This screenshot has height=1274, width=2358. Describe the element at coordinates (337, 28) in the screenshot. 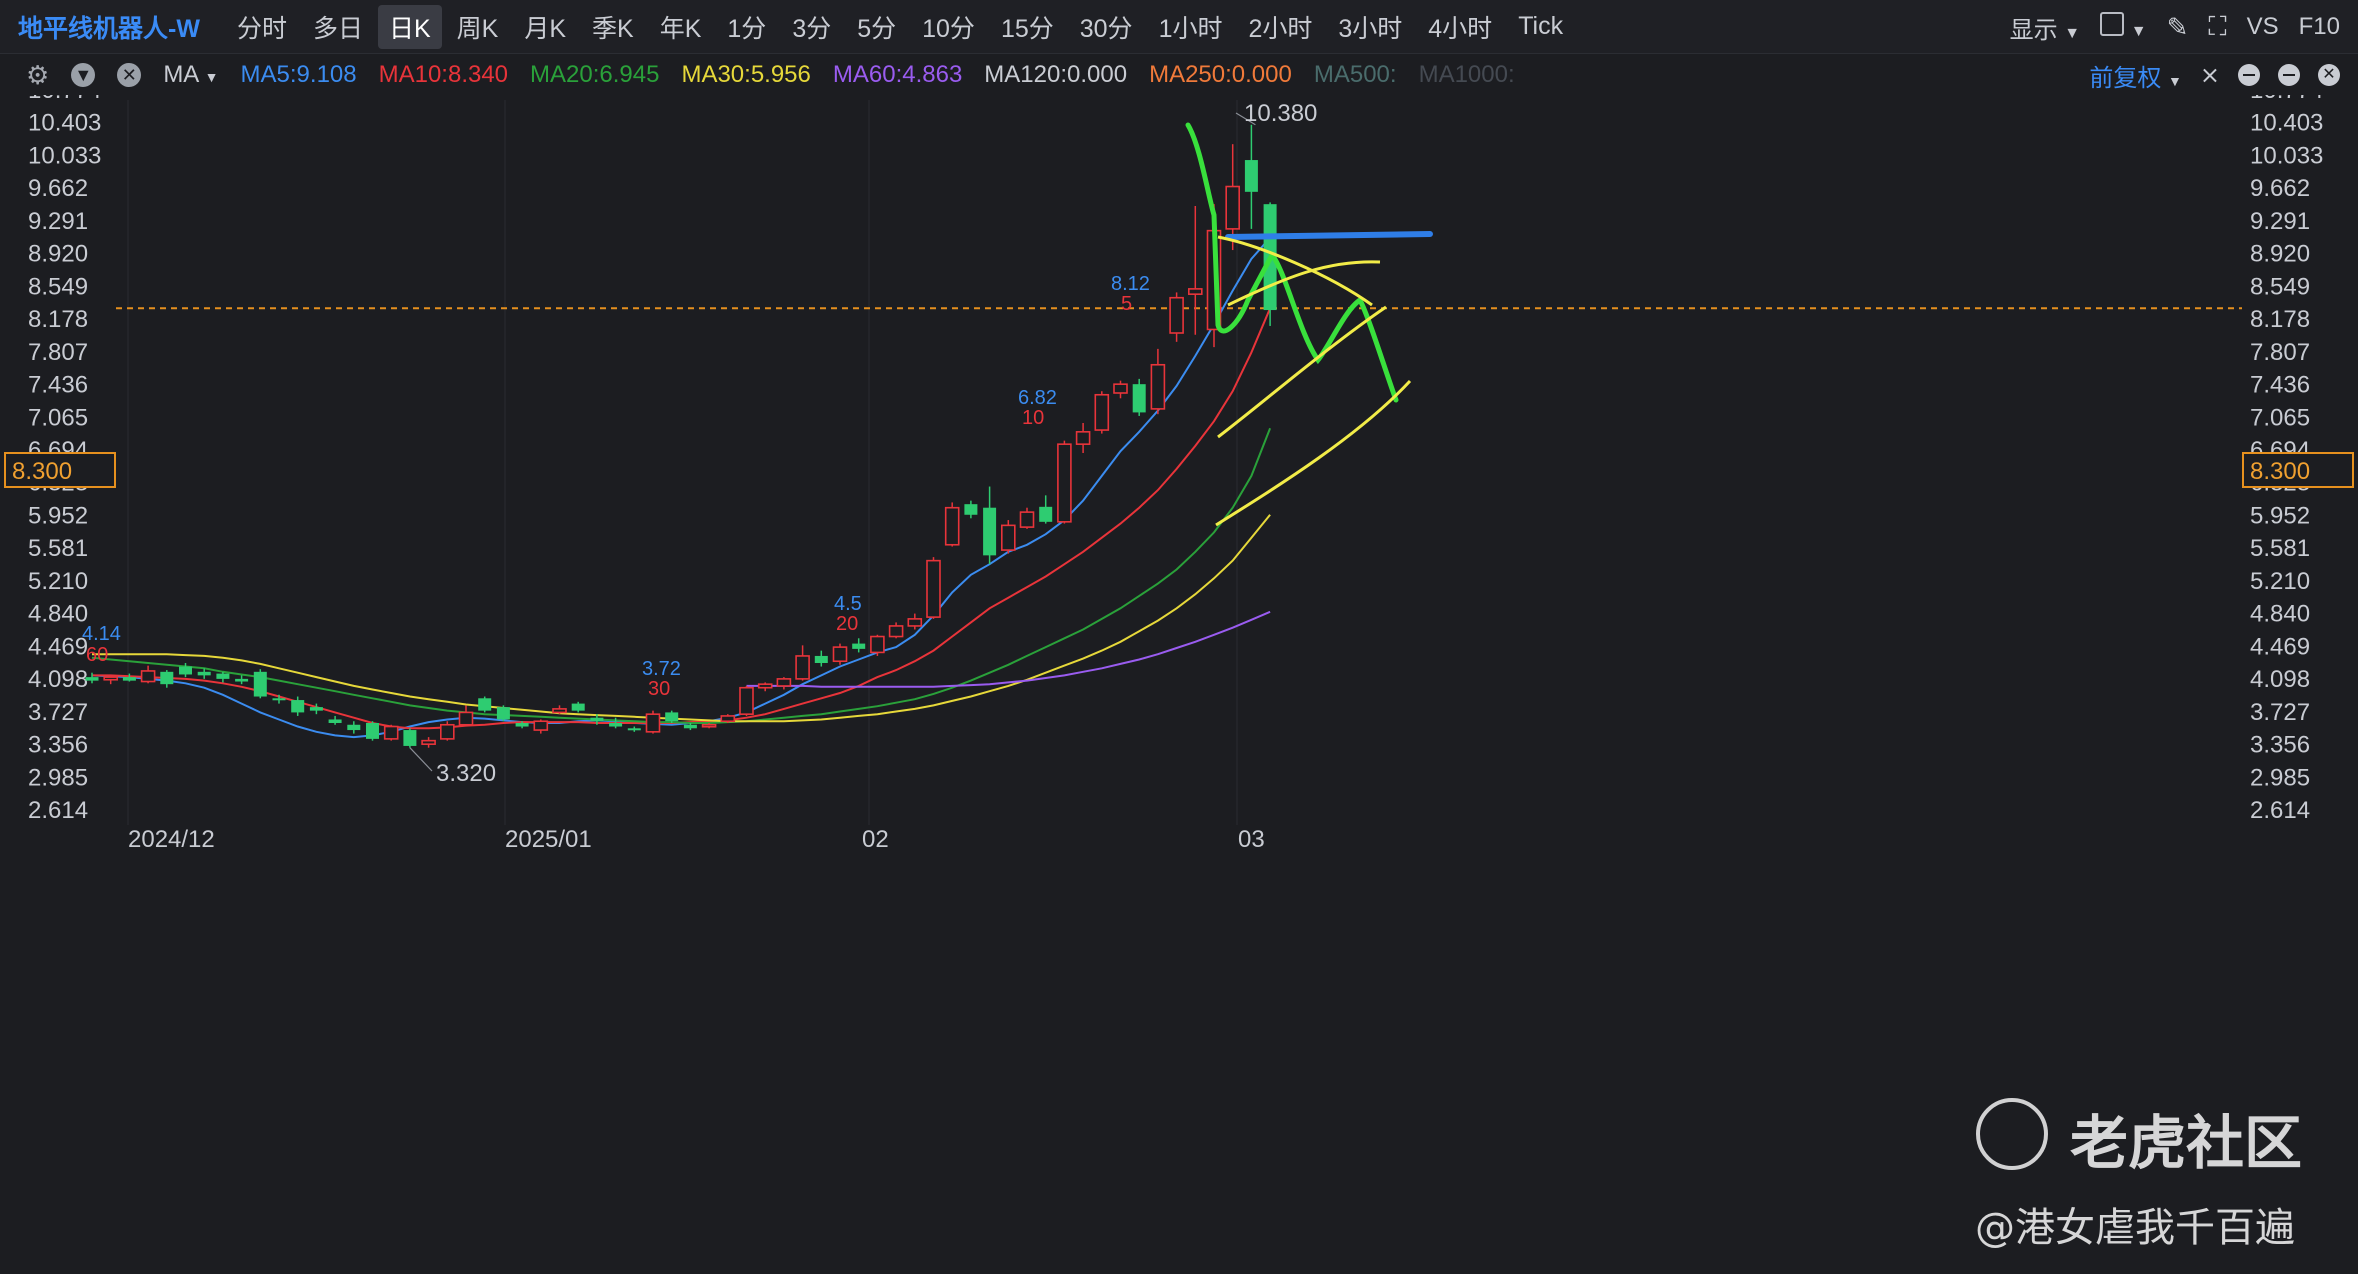

I see `timeframe-tab: 多日` at that location.